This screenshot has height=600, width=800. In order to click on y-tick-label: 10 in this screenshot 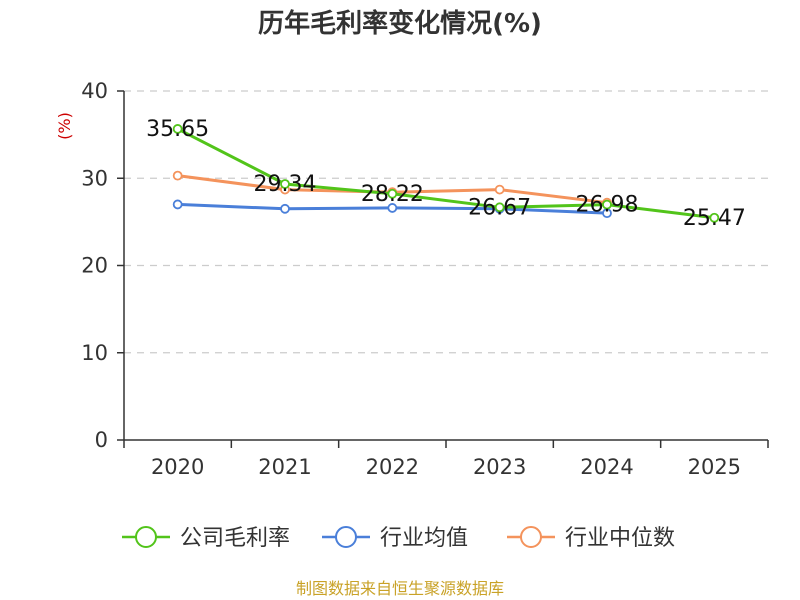, I will do `click(94, 353)`.